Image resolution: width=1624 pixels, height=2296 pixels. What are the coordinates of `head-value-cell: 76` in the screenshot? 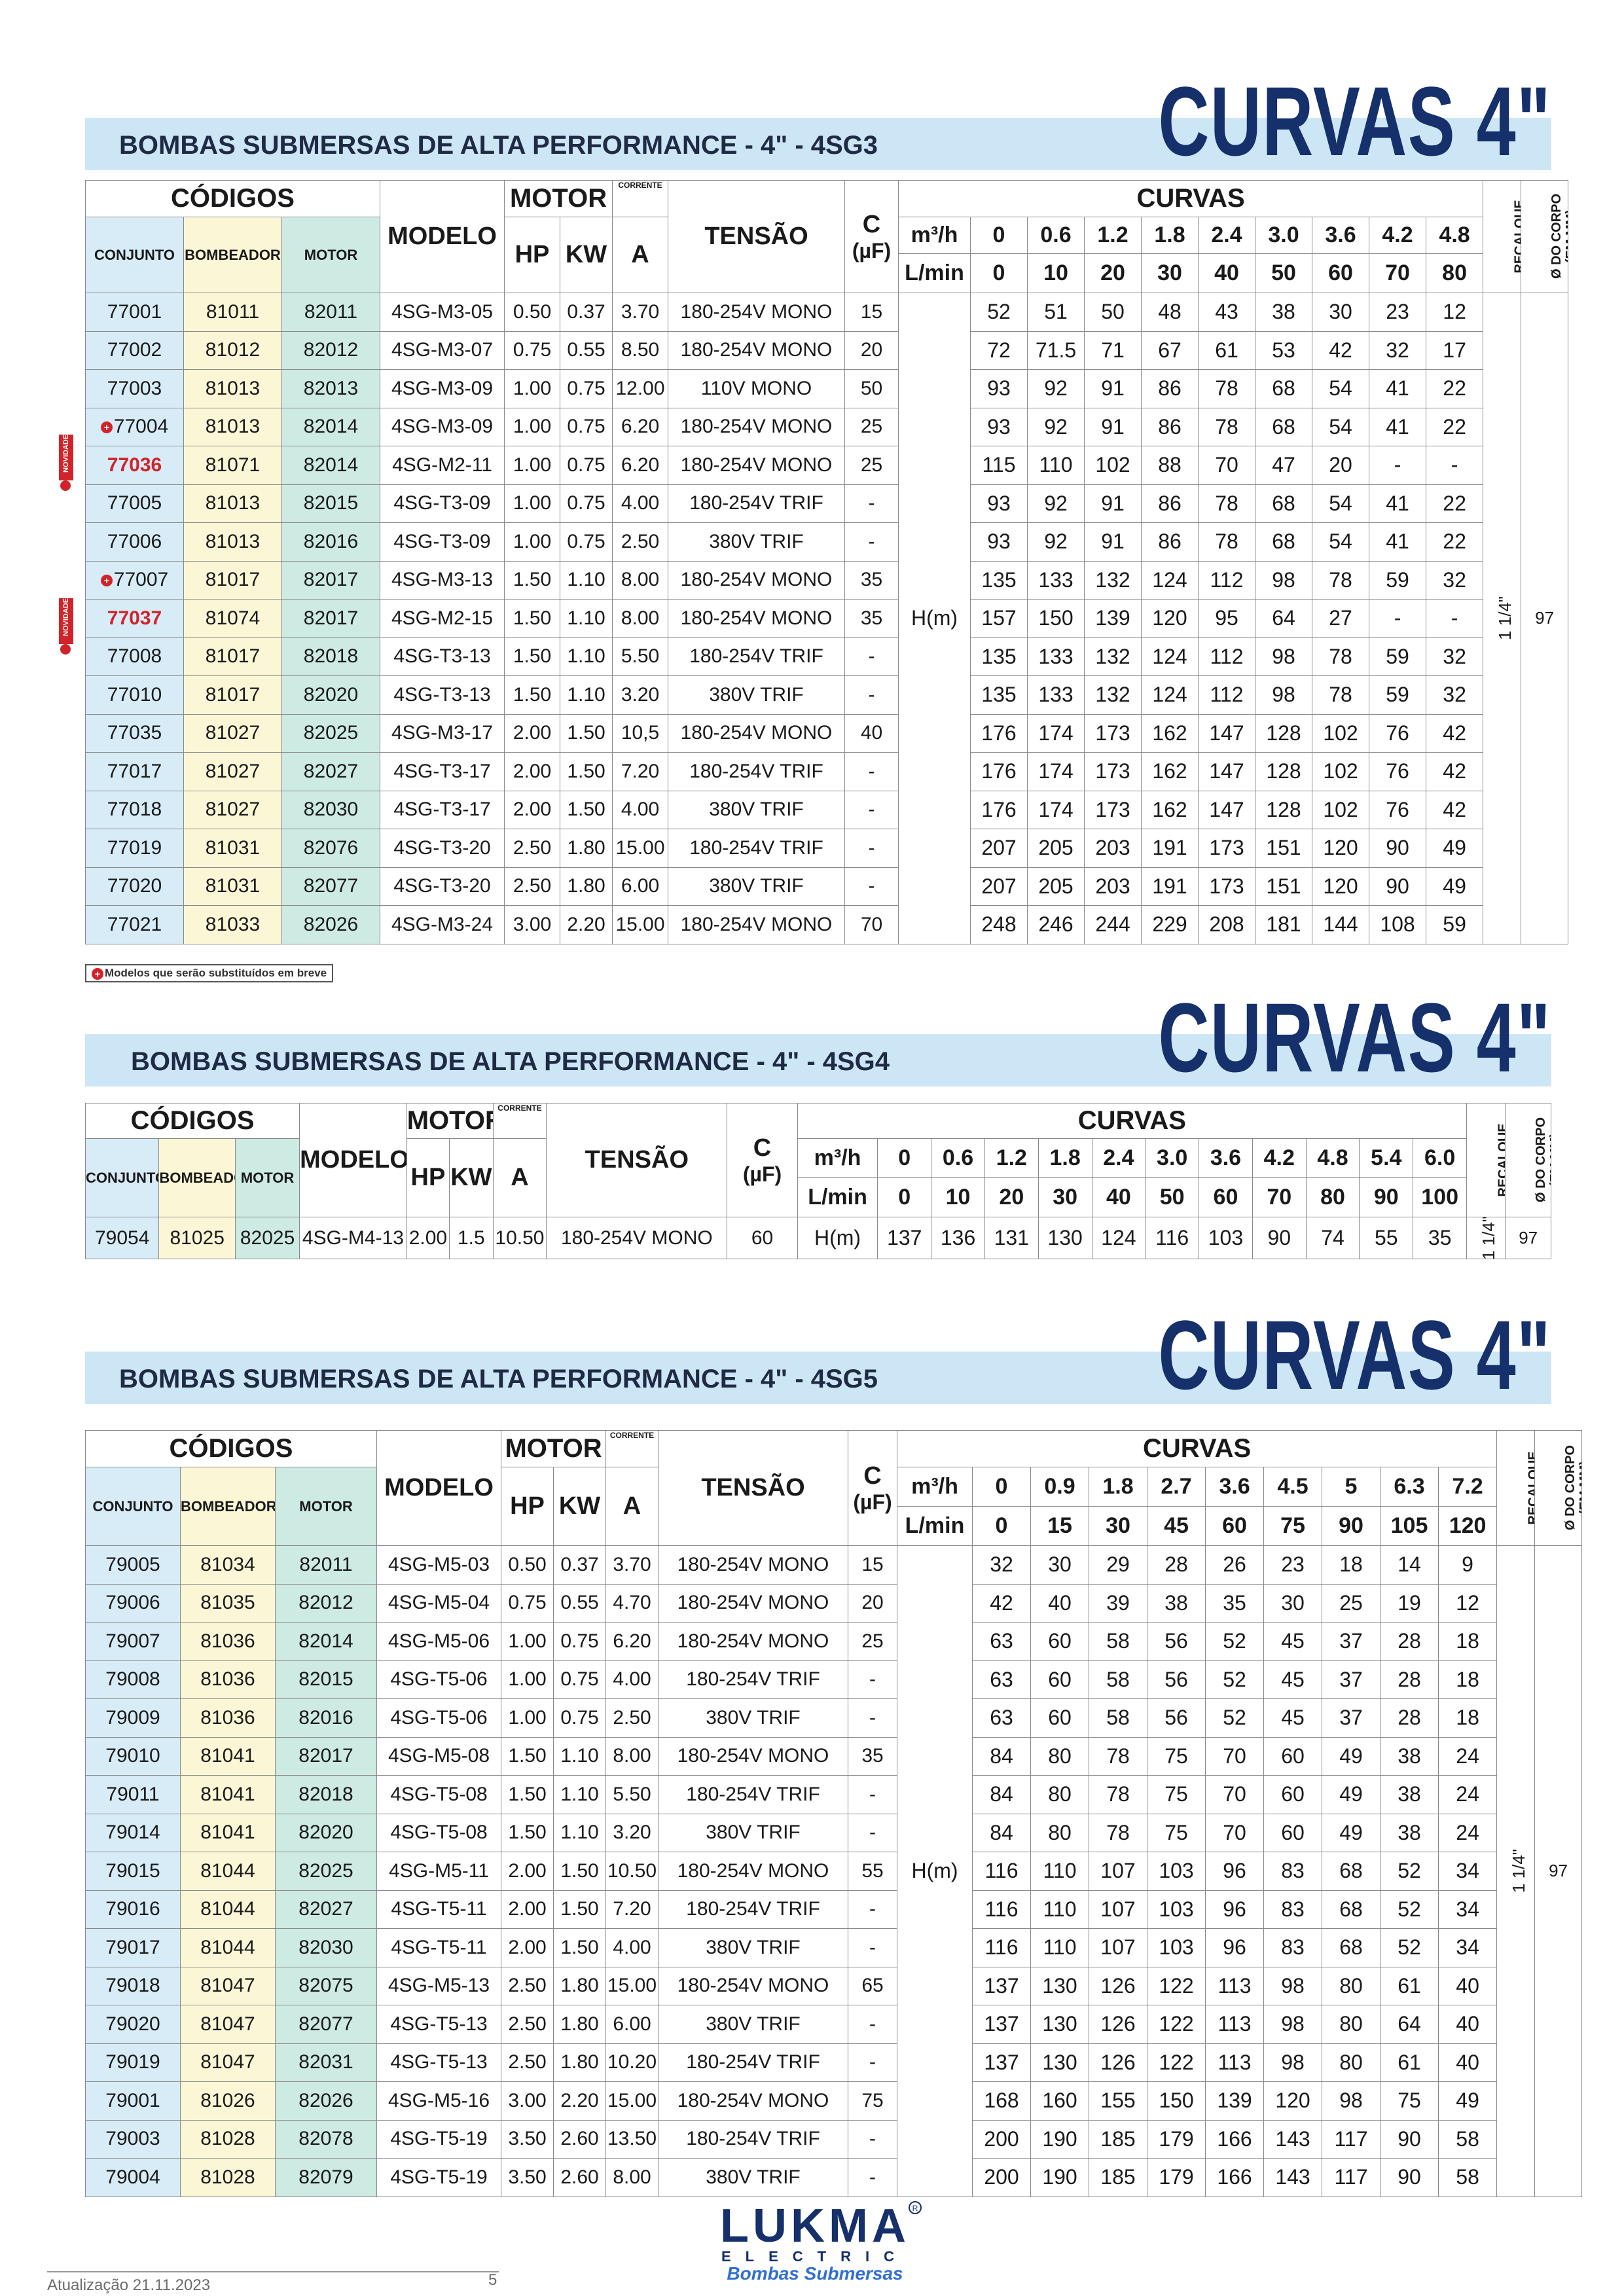 It's located at (1398, 733).